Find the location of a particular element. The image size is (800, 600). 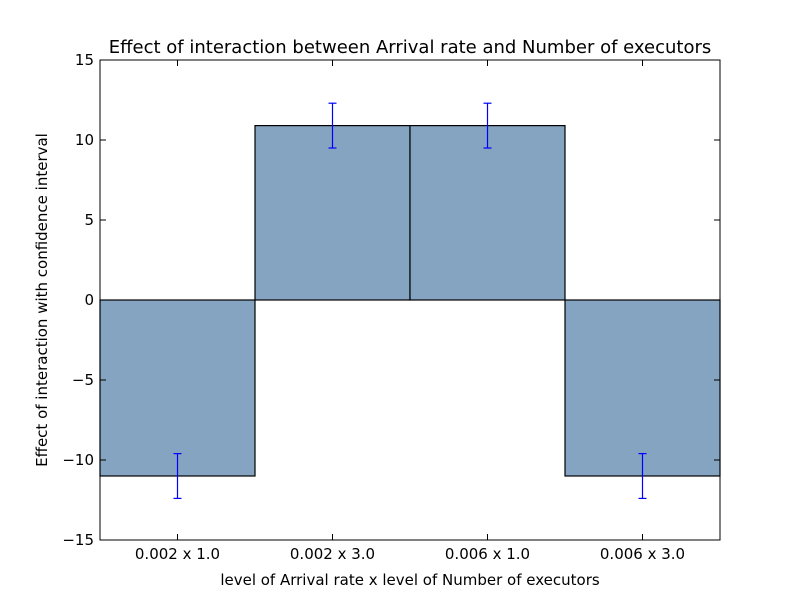

y-tick-label: −5 is located at coordinates (83, 380).